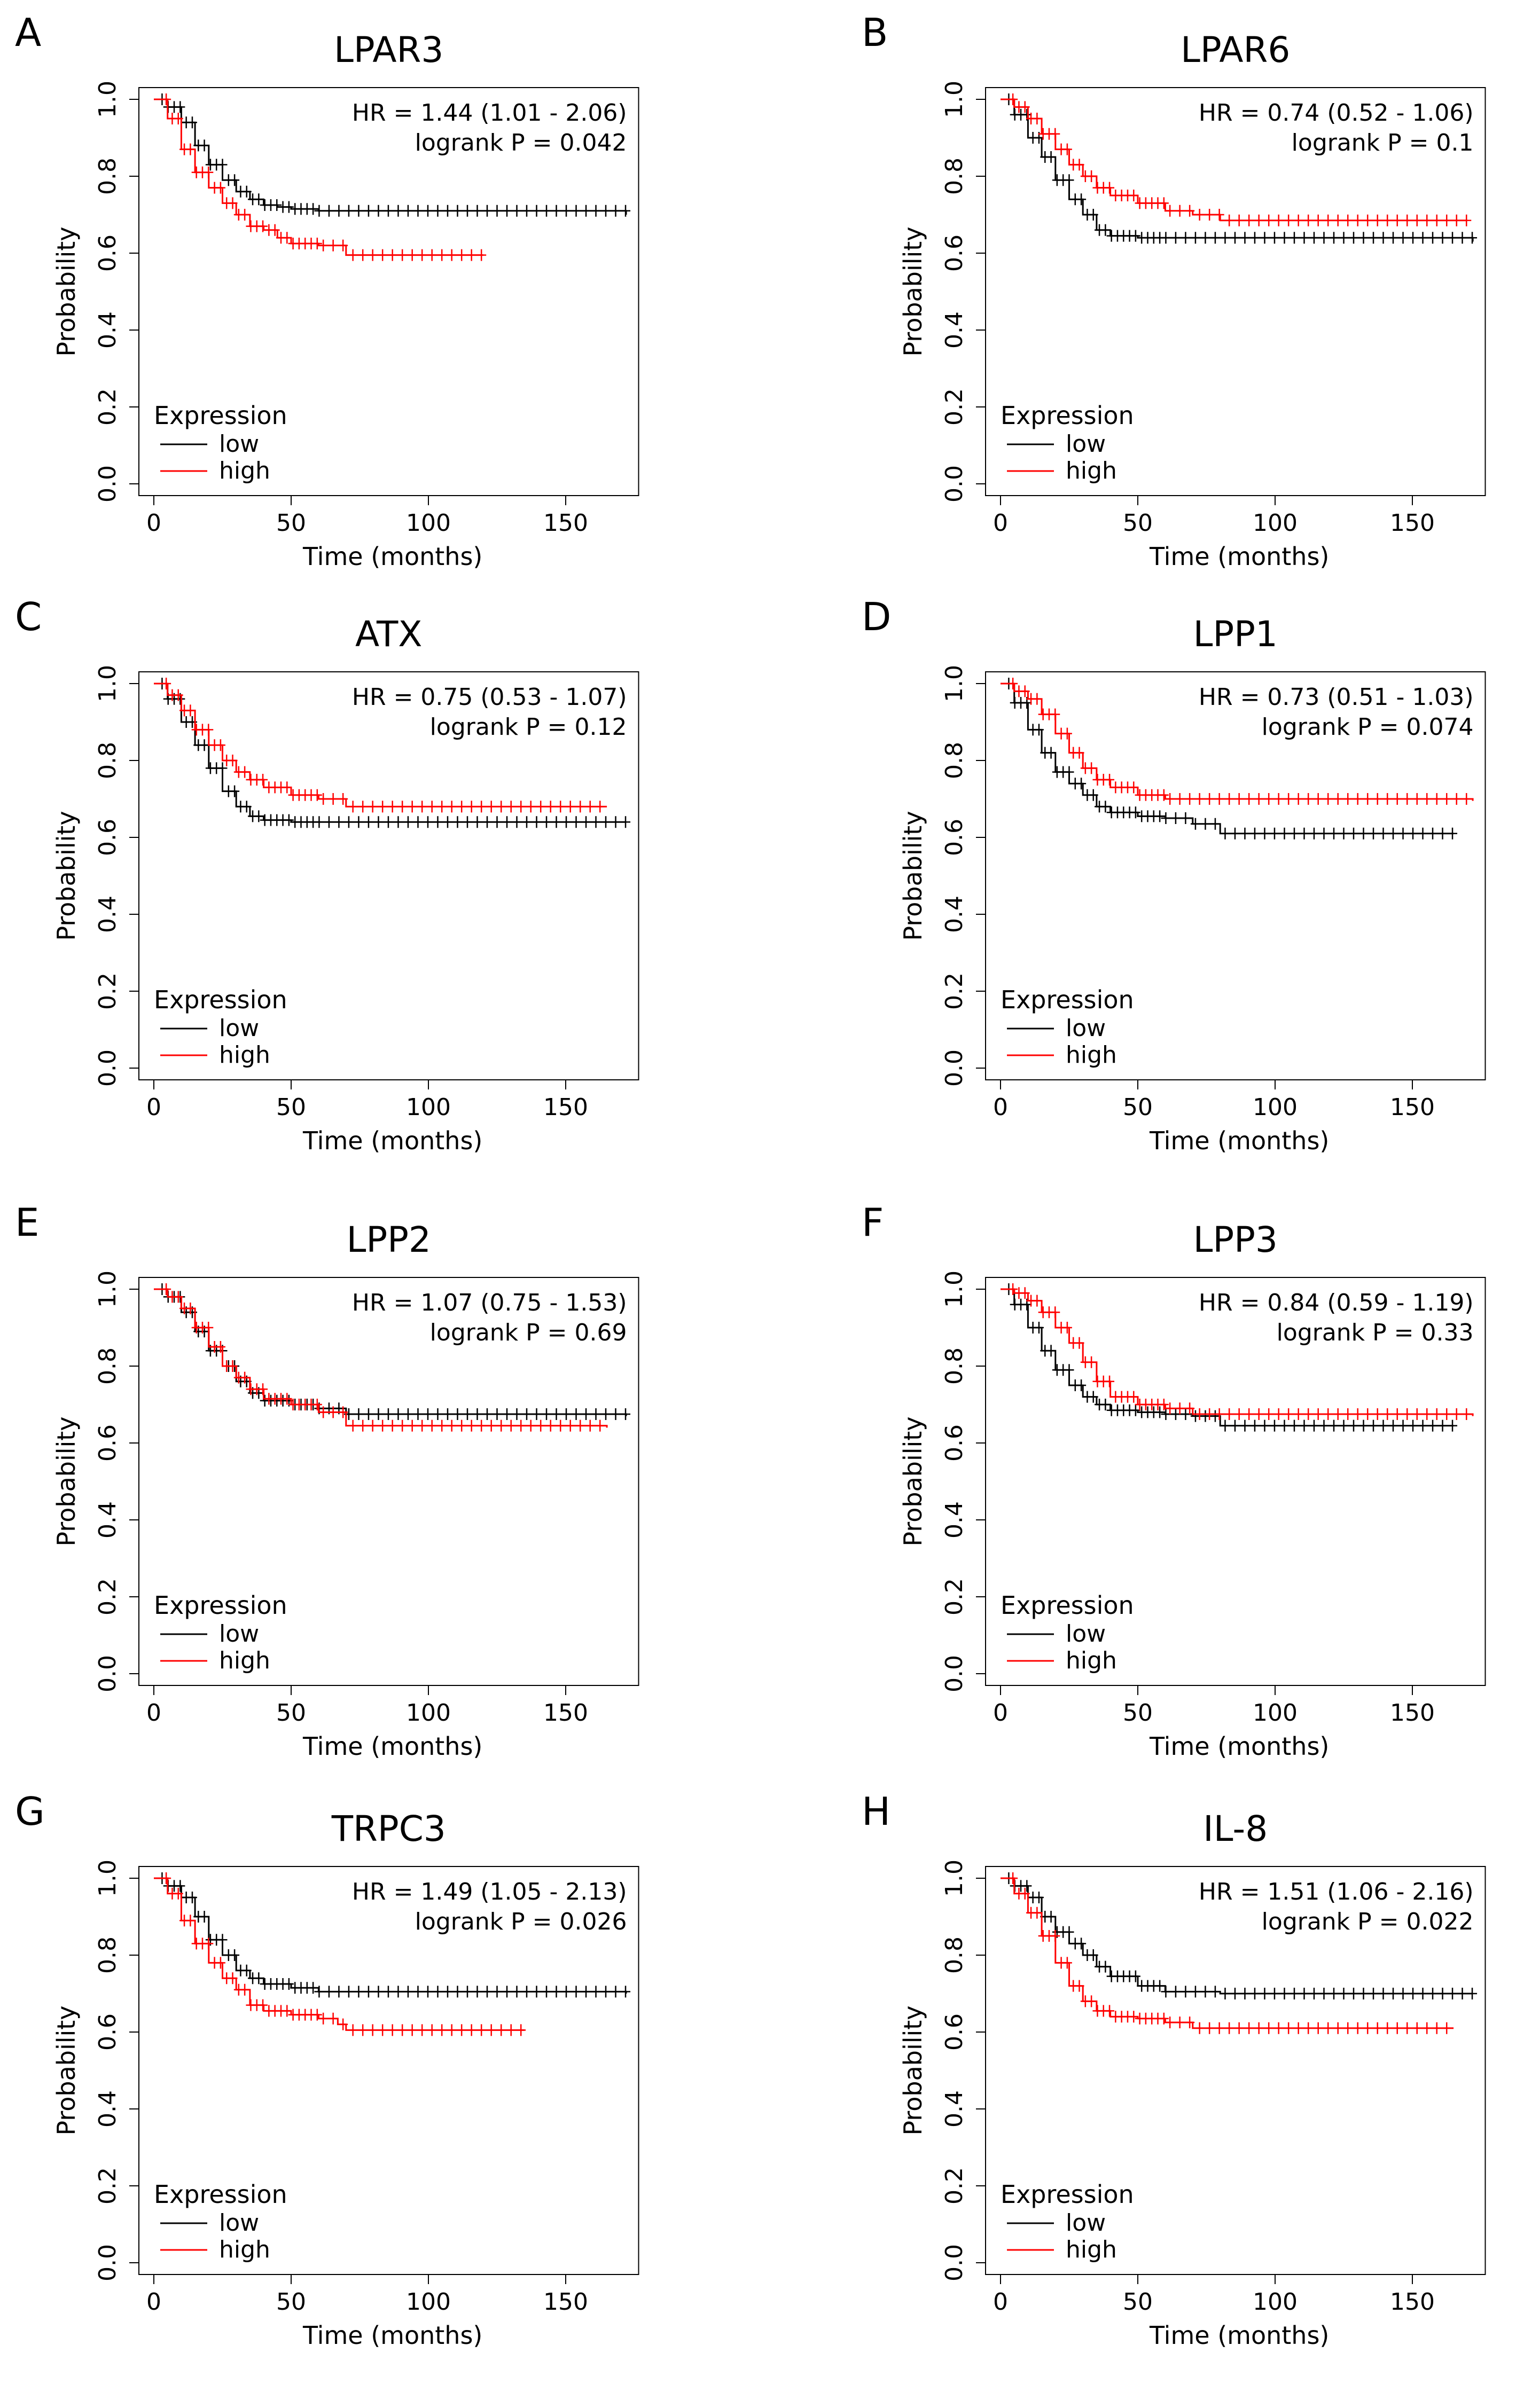 The height and width of the screenshot is (2408, 1516). Describe the element at coordinates (954, 99) in the screenshot. I see `y-tick-label: 1.0` at that location.